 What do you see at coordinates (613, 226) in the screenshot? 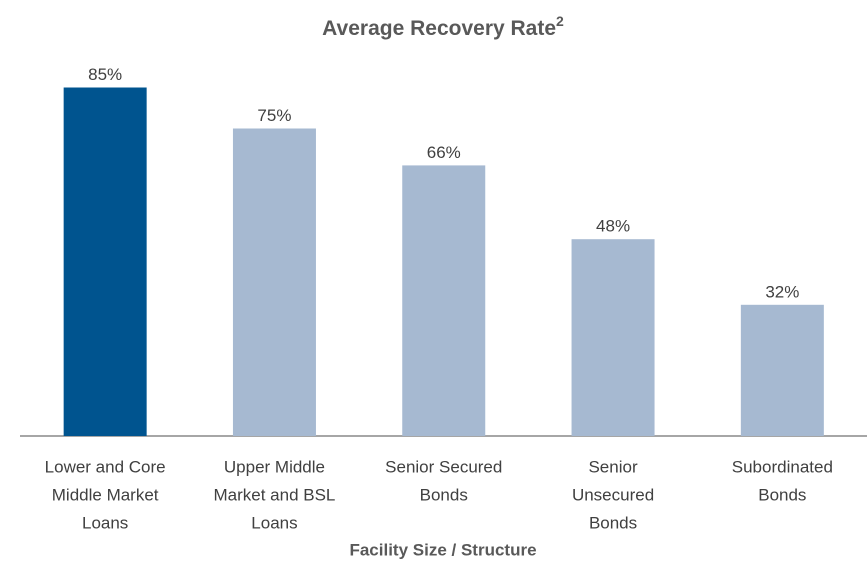
I see `data-label: 48%` at bounding box center [613, 226].